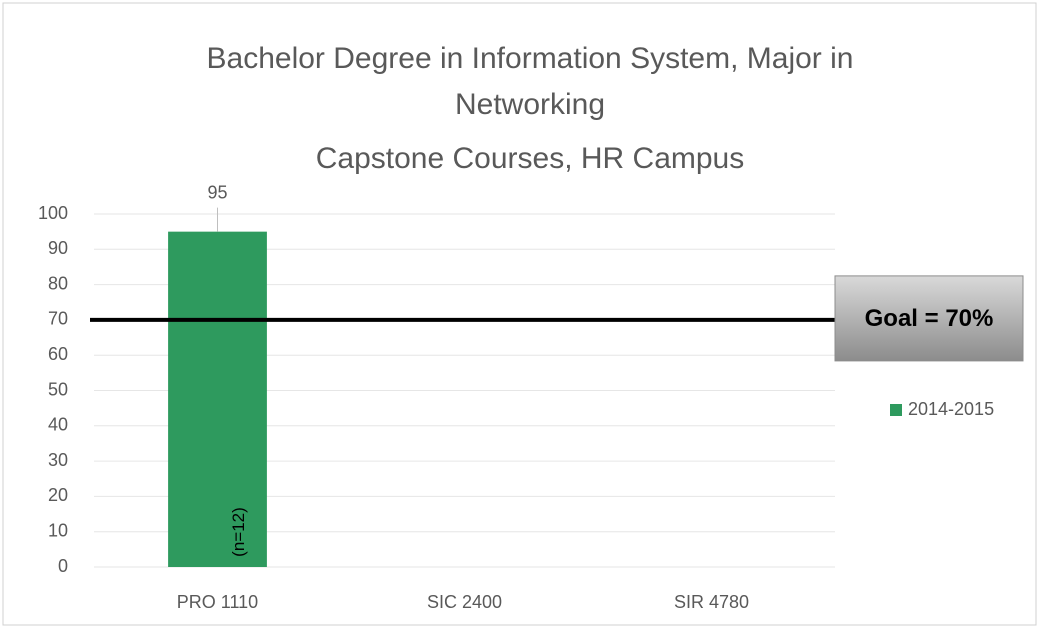 This screenshot has width=1039, height=630. What do you see at coordinates (58, 425) in the screenshot?
I see `y-tick-label: 40` at bounding box center [58, 425].